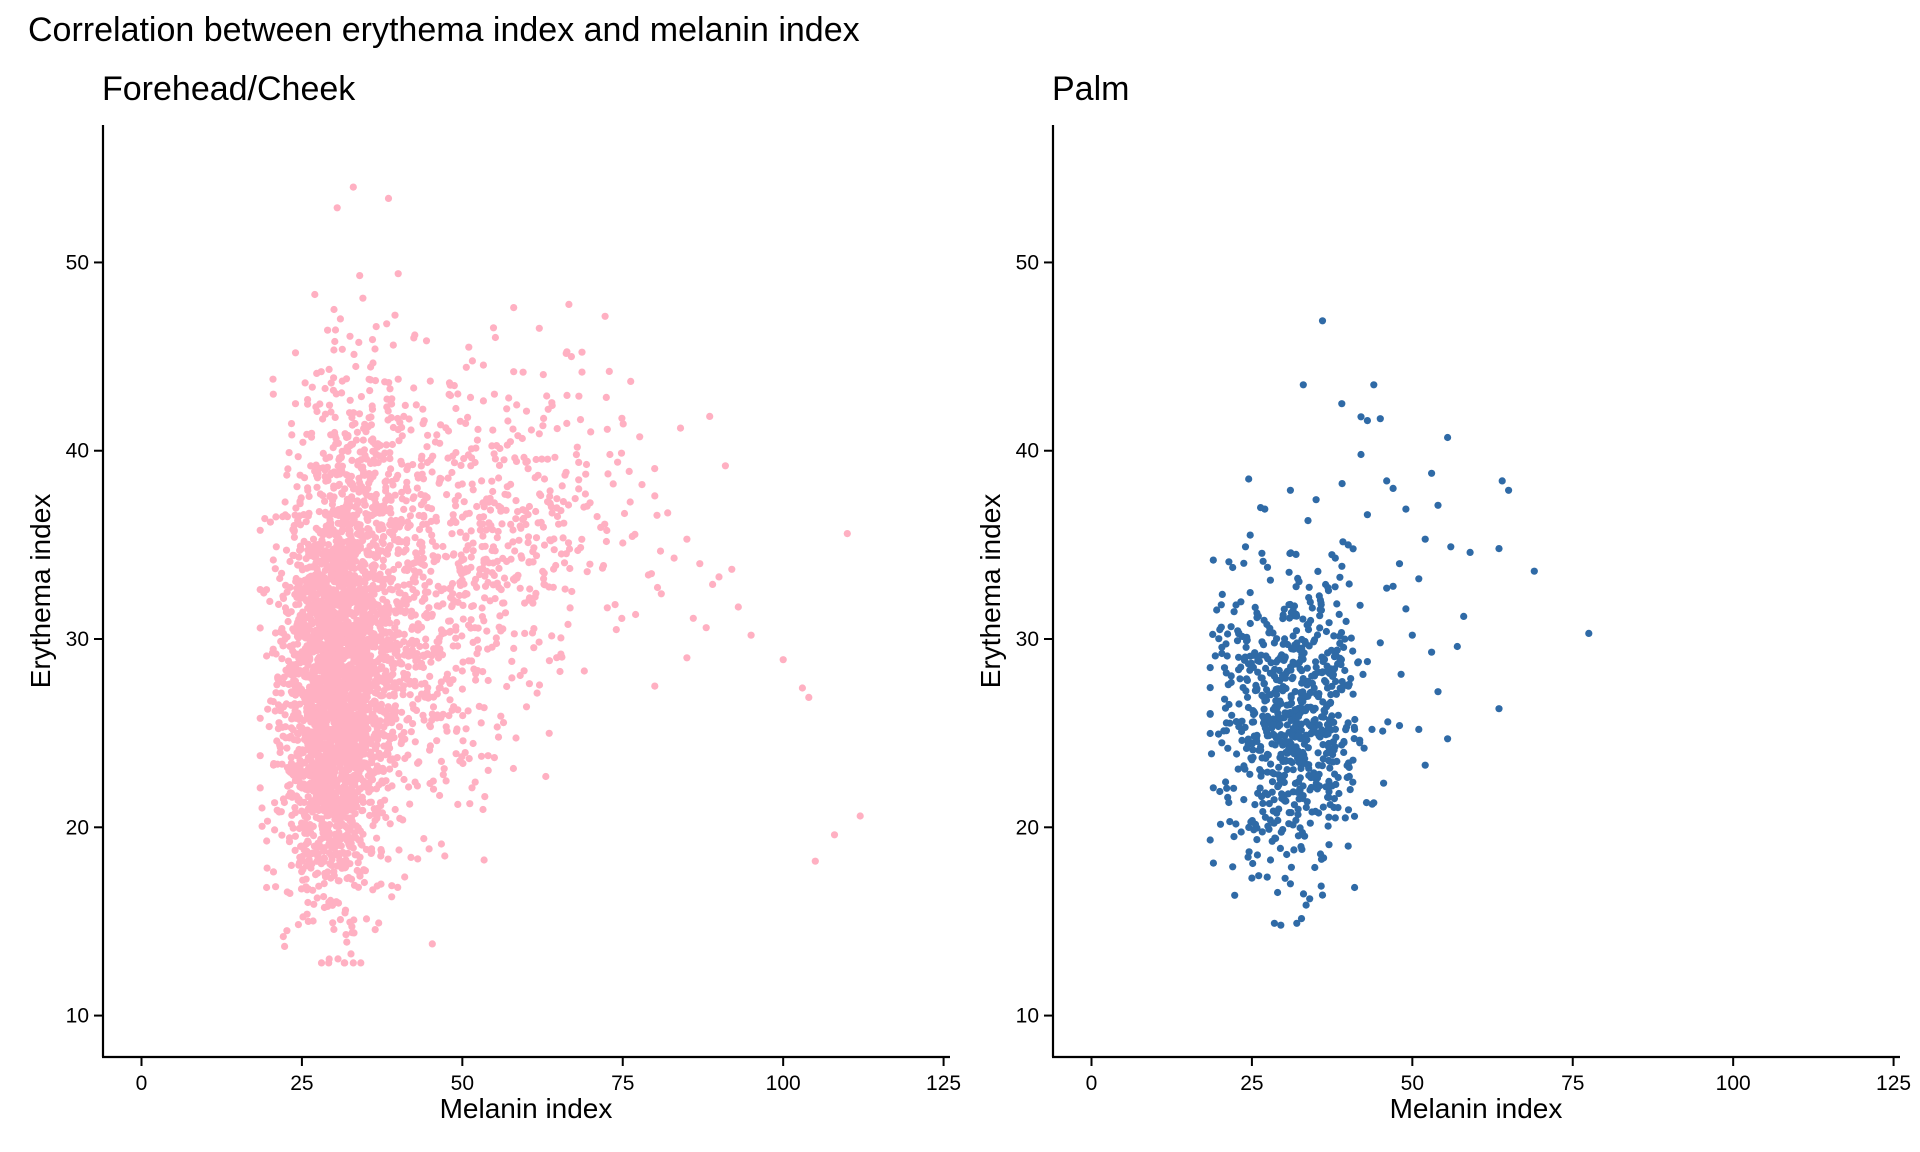  Describe the element at coordinates (1476, 1108) in the screenshot. I see `x-axis-label: Melanin index` at that location.